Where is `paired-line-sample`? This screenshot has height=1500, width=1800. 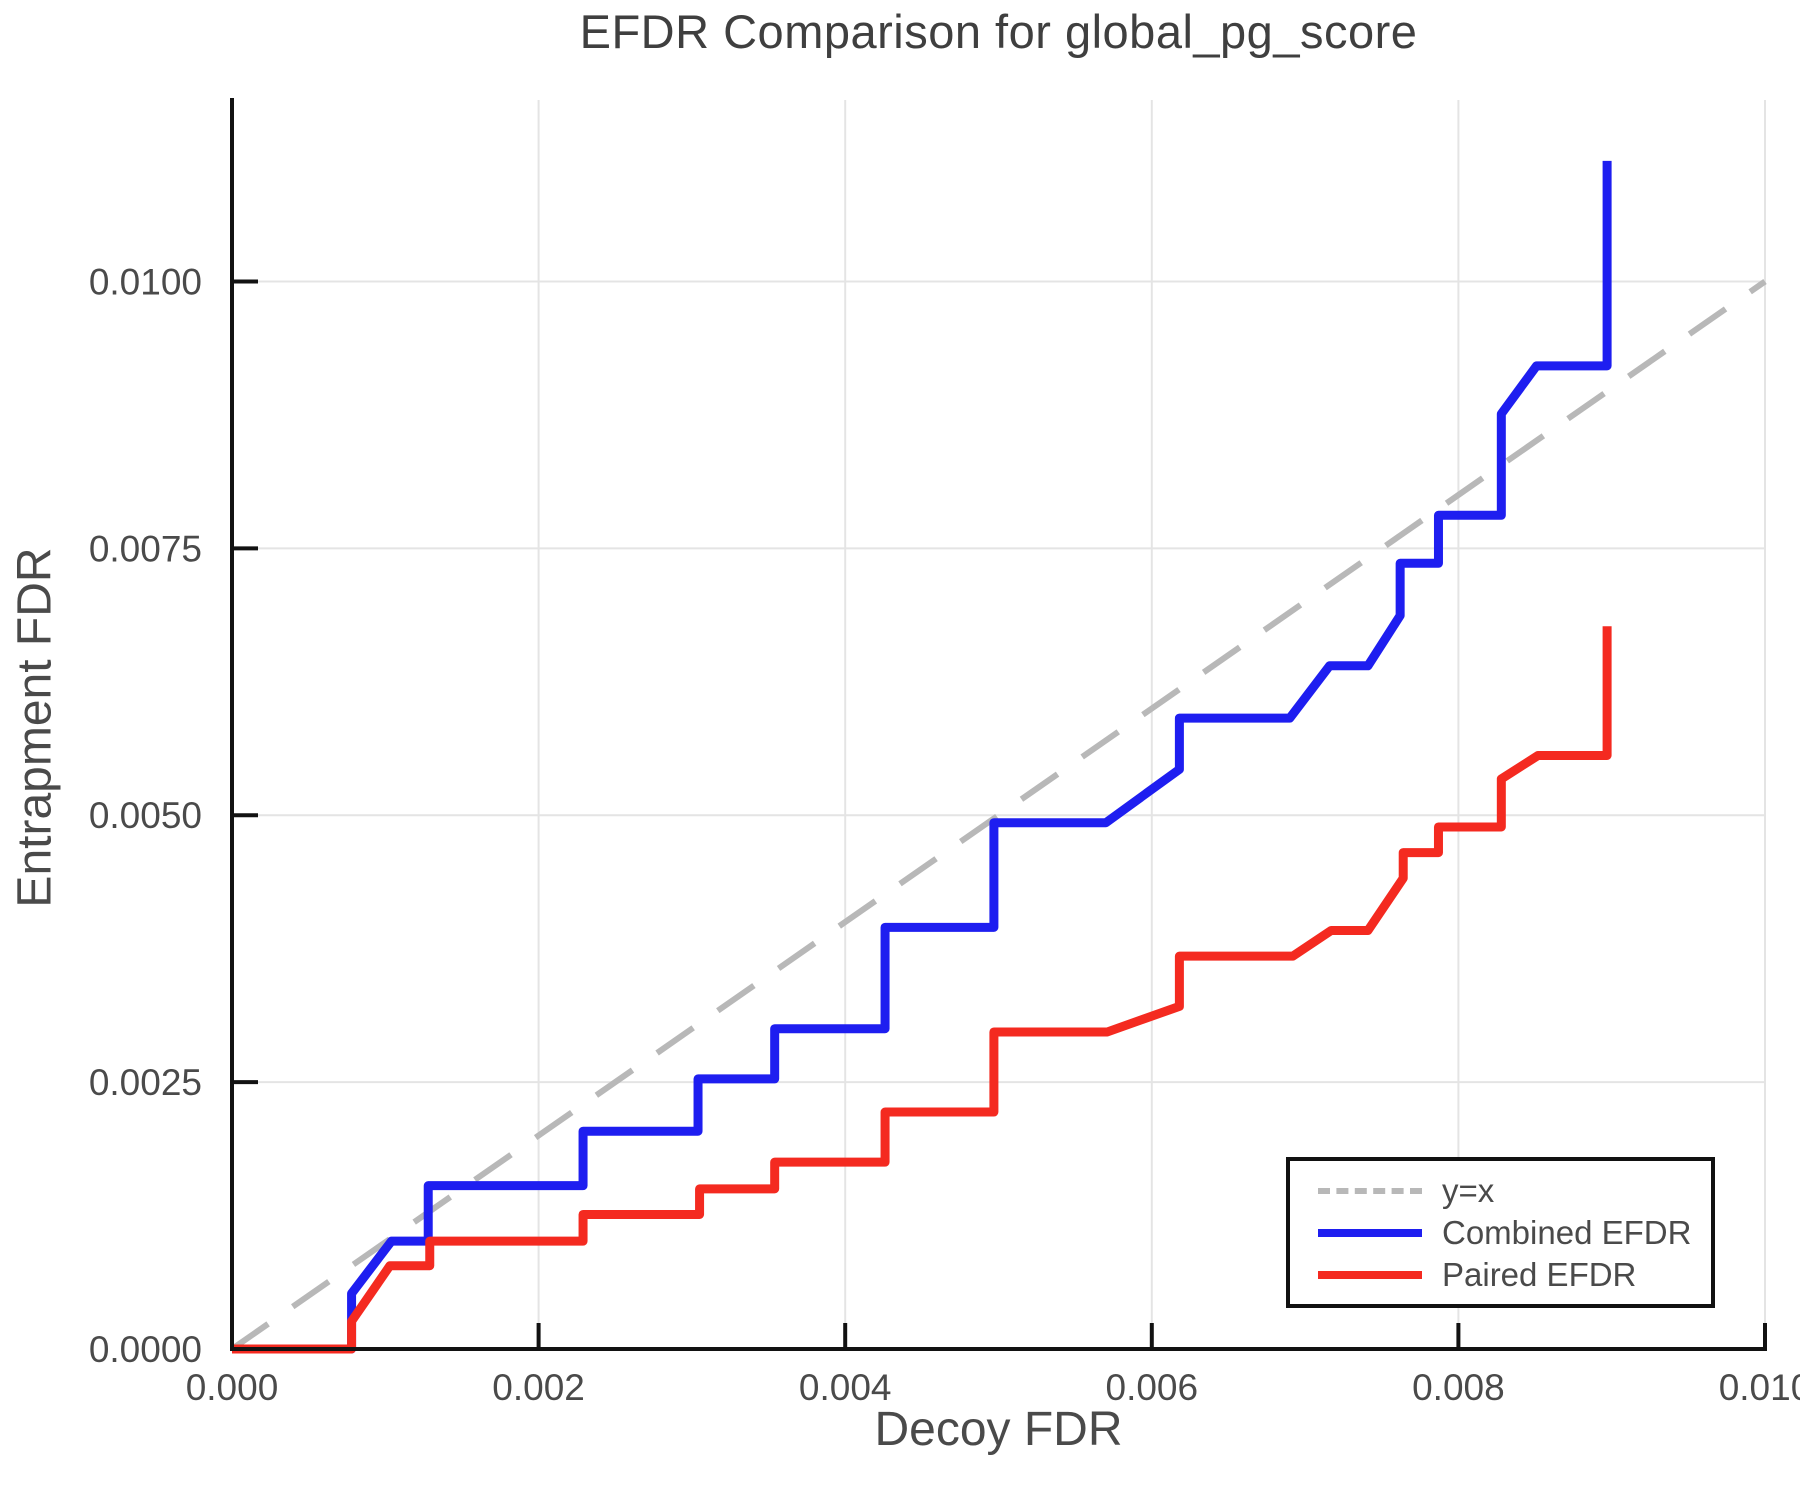 paired-line-sample is located at coordinates (1370, 1274).